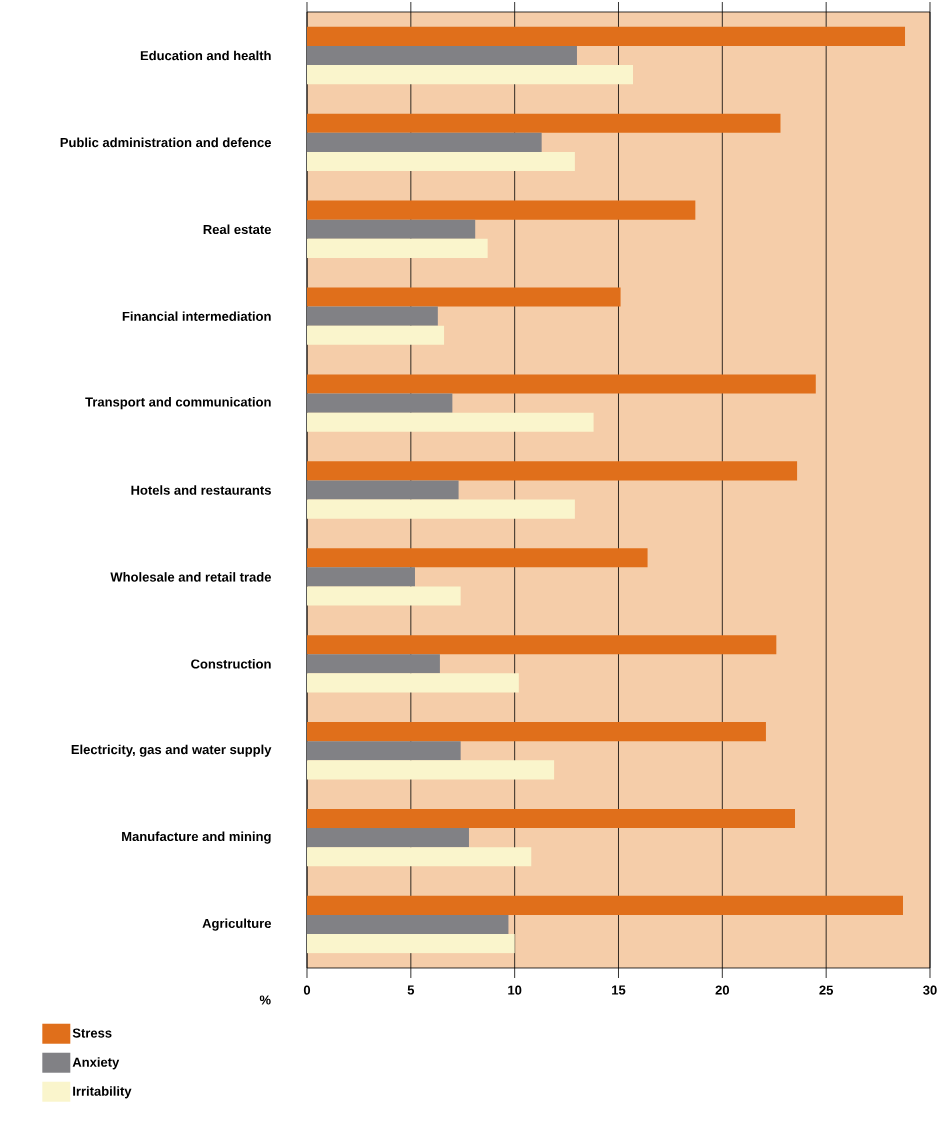 This screenshot has width=942, height=1124. I want to click on x-tick-label: 20, so click(722, 990).